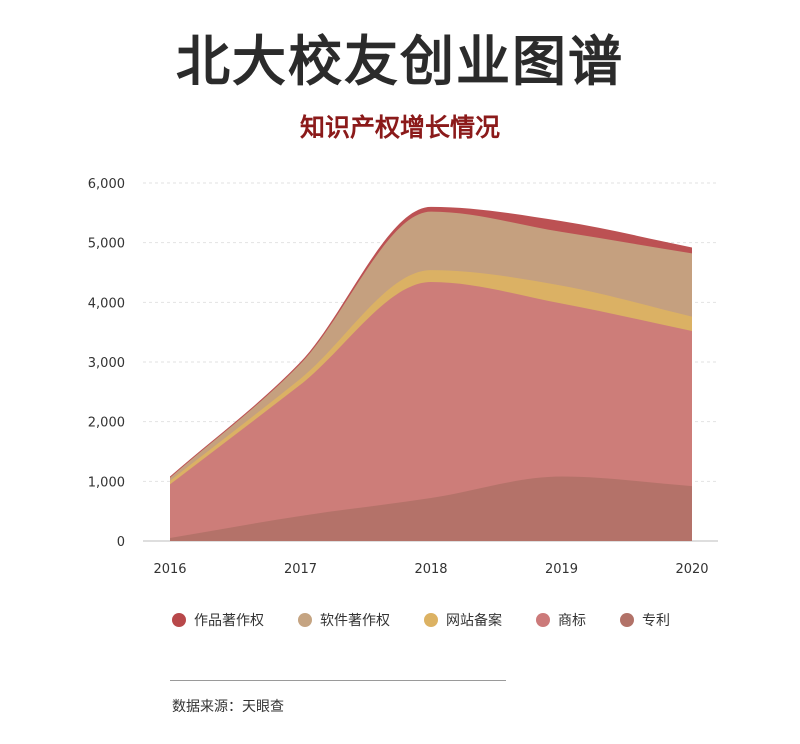  I want to click on y-tick-label: 1,000, so click(106, 482).